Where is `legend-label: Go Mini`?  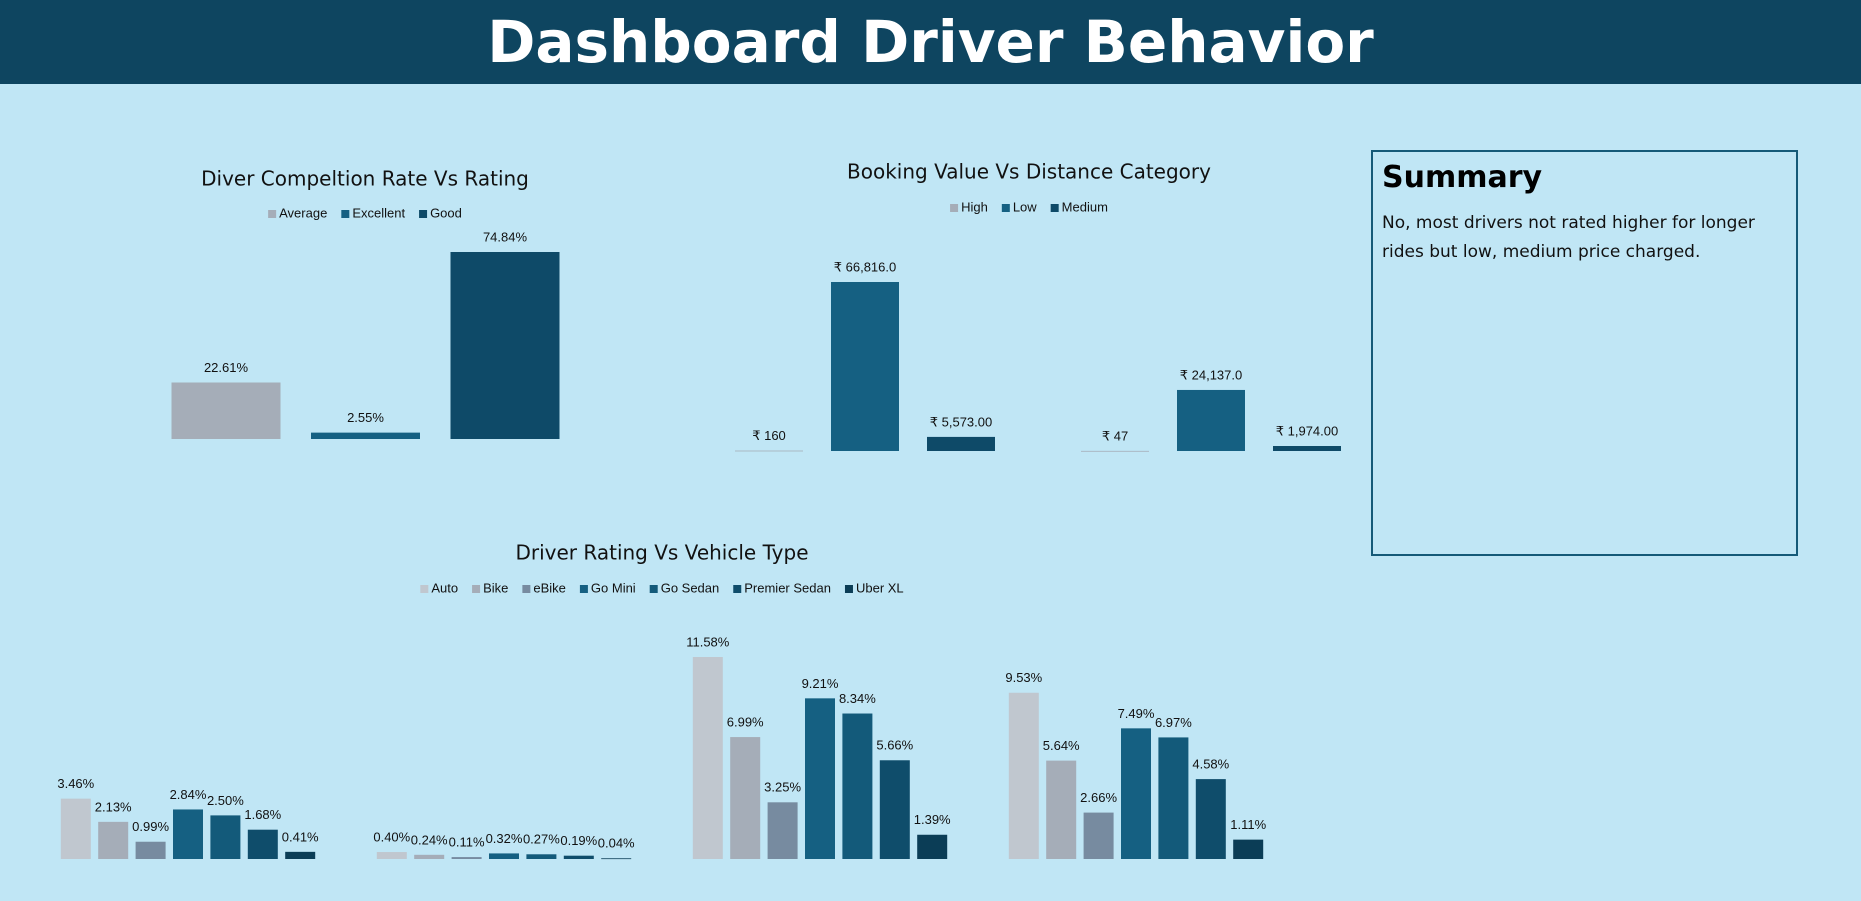
legend-label: Go Mini is located at coordinates (613, 587).